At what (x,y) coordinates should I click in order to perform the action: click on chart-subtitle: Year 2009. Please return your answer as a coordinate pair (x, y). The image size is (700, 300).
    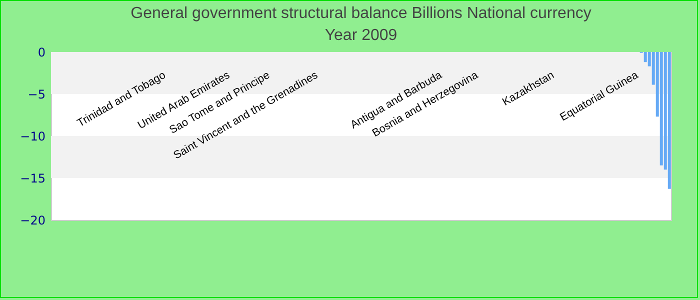
    Looking at the image, I should click on (361, 35).